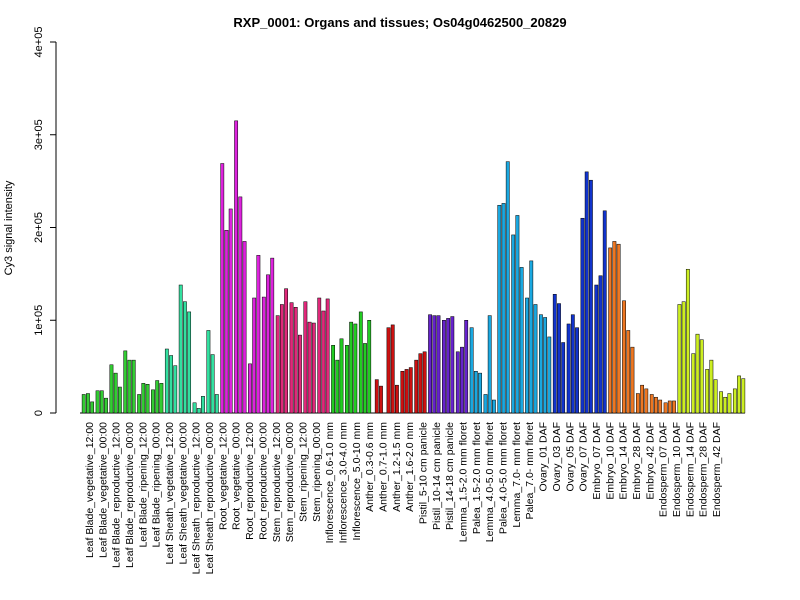  What do you see at coordinates (250, 481) in the screenshot?
I see `x-tick-label: Root_reproductive_12:00` at bounding box center [250, 481].